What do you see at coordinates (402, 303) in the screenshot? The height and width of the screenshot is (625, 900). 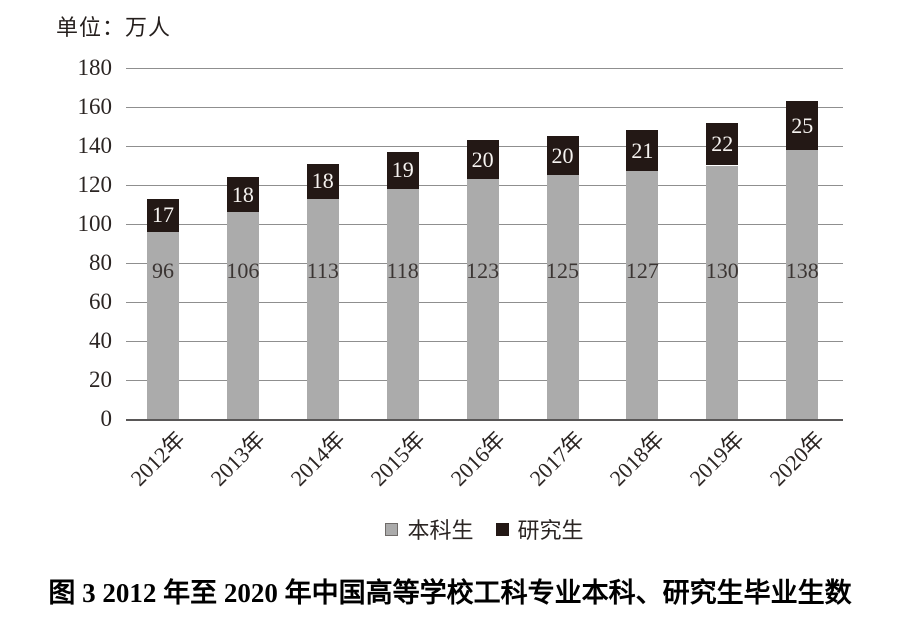 I see `bar-undergrad-segment: 118` at bounding box center [402, 303].